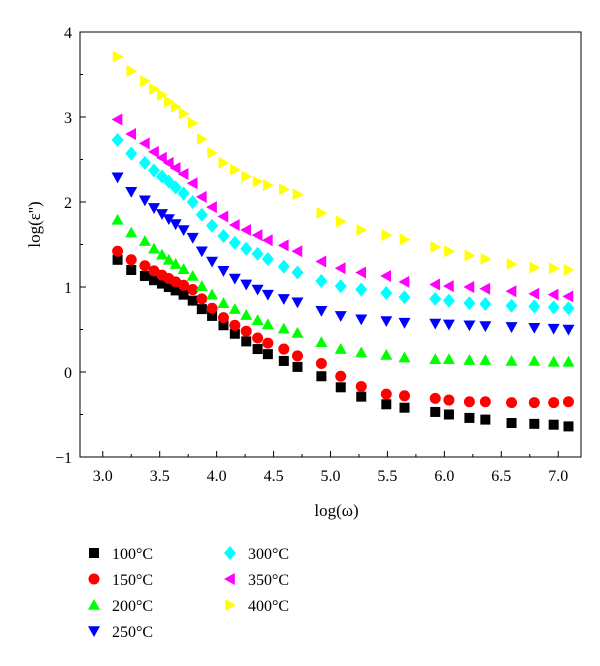 This screenshot has height=666, width=600. I want to click on x-axis: 3.0 3.5 4.0 4.5 5.0 5.5 6.0 6.5 7.0, so click(330, 468).